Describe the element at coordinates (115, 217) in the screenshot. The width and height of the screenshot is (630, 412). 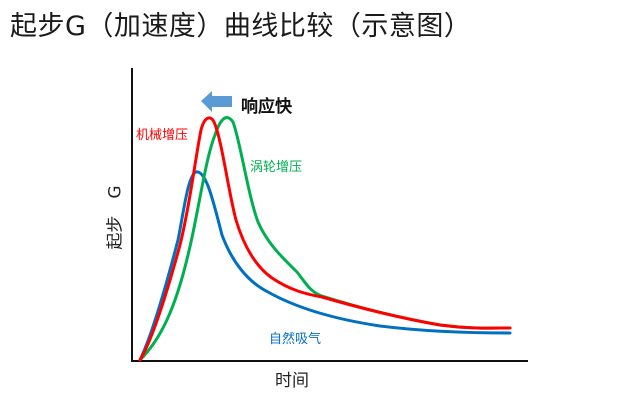
I see `y-axis-label: 起步 G` at that location.